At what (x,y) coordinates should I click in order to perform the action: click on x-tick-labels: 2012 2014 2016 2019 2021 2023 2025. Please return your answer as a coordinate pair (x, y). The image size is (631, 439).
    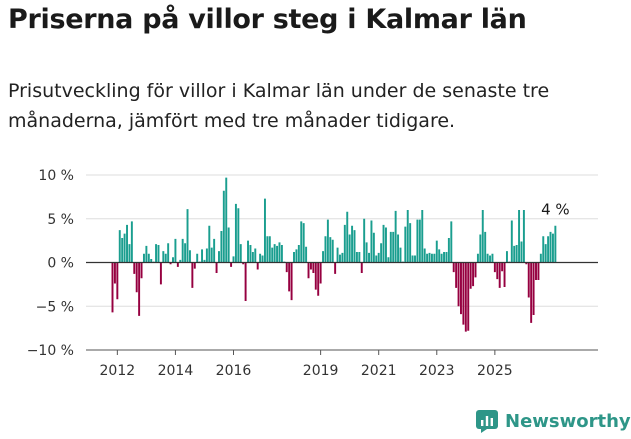
    Looking at the image, I should click on (306, 364).